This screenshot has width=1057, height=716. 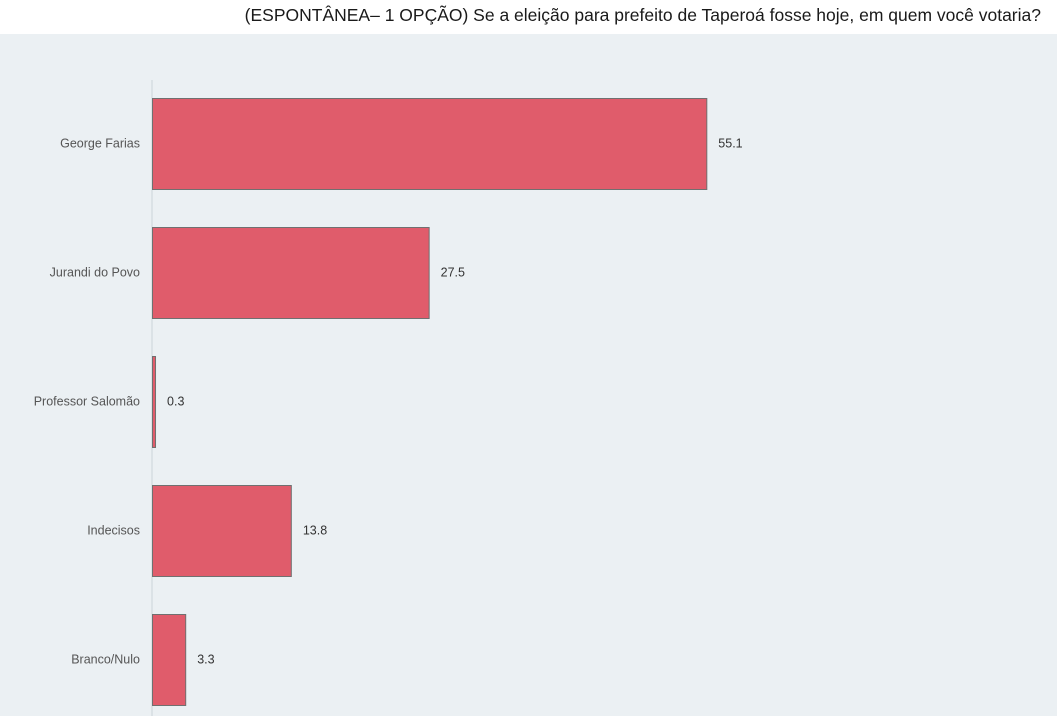 What do you see at coordinates (105, 660) in the screenshot?
I see `category-label: Branco/Nulo` at bounding box center [105, 660].